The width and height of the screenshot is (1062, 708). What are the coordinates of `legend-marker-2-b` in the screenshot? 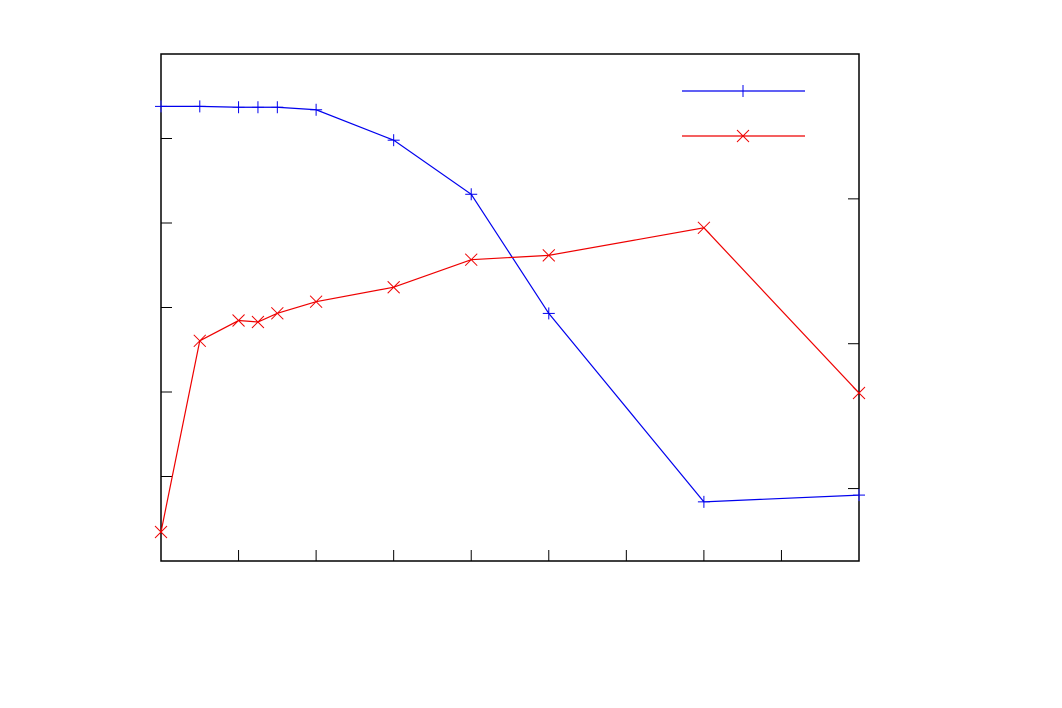 It's located at (743, 136).